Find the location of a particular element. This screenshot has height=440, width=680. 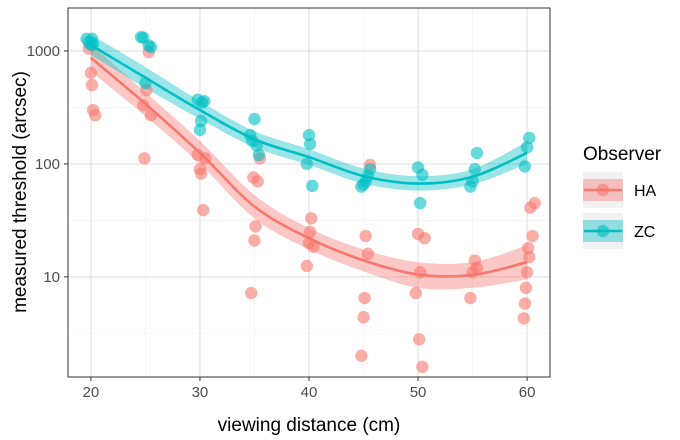

legend-label-ha: HA is located at coordinates (645, 191).